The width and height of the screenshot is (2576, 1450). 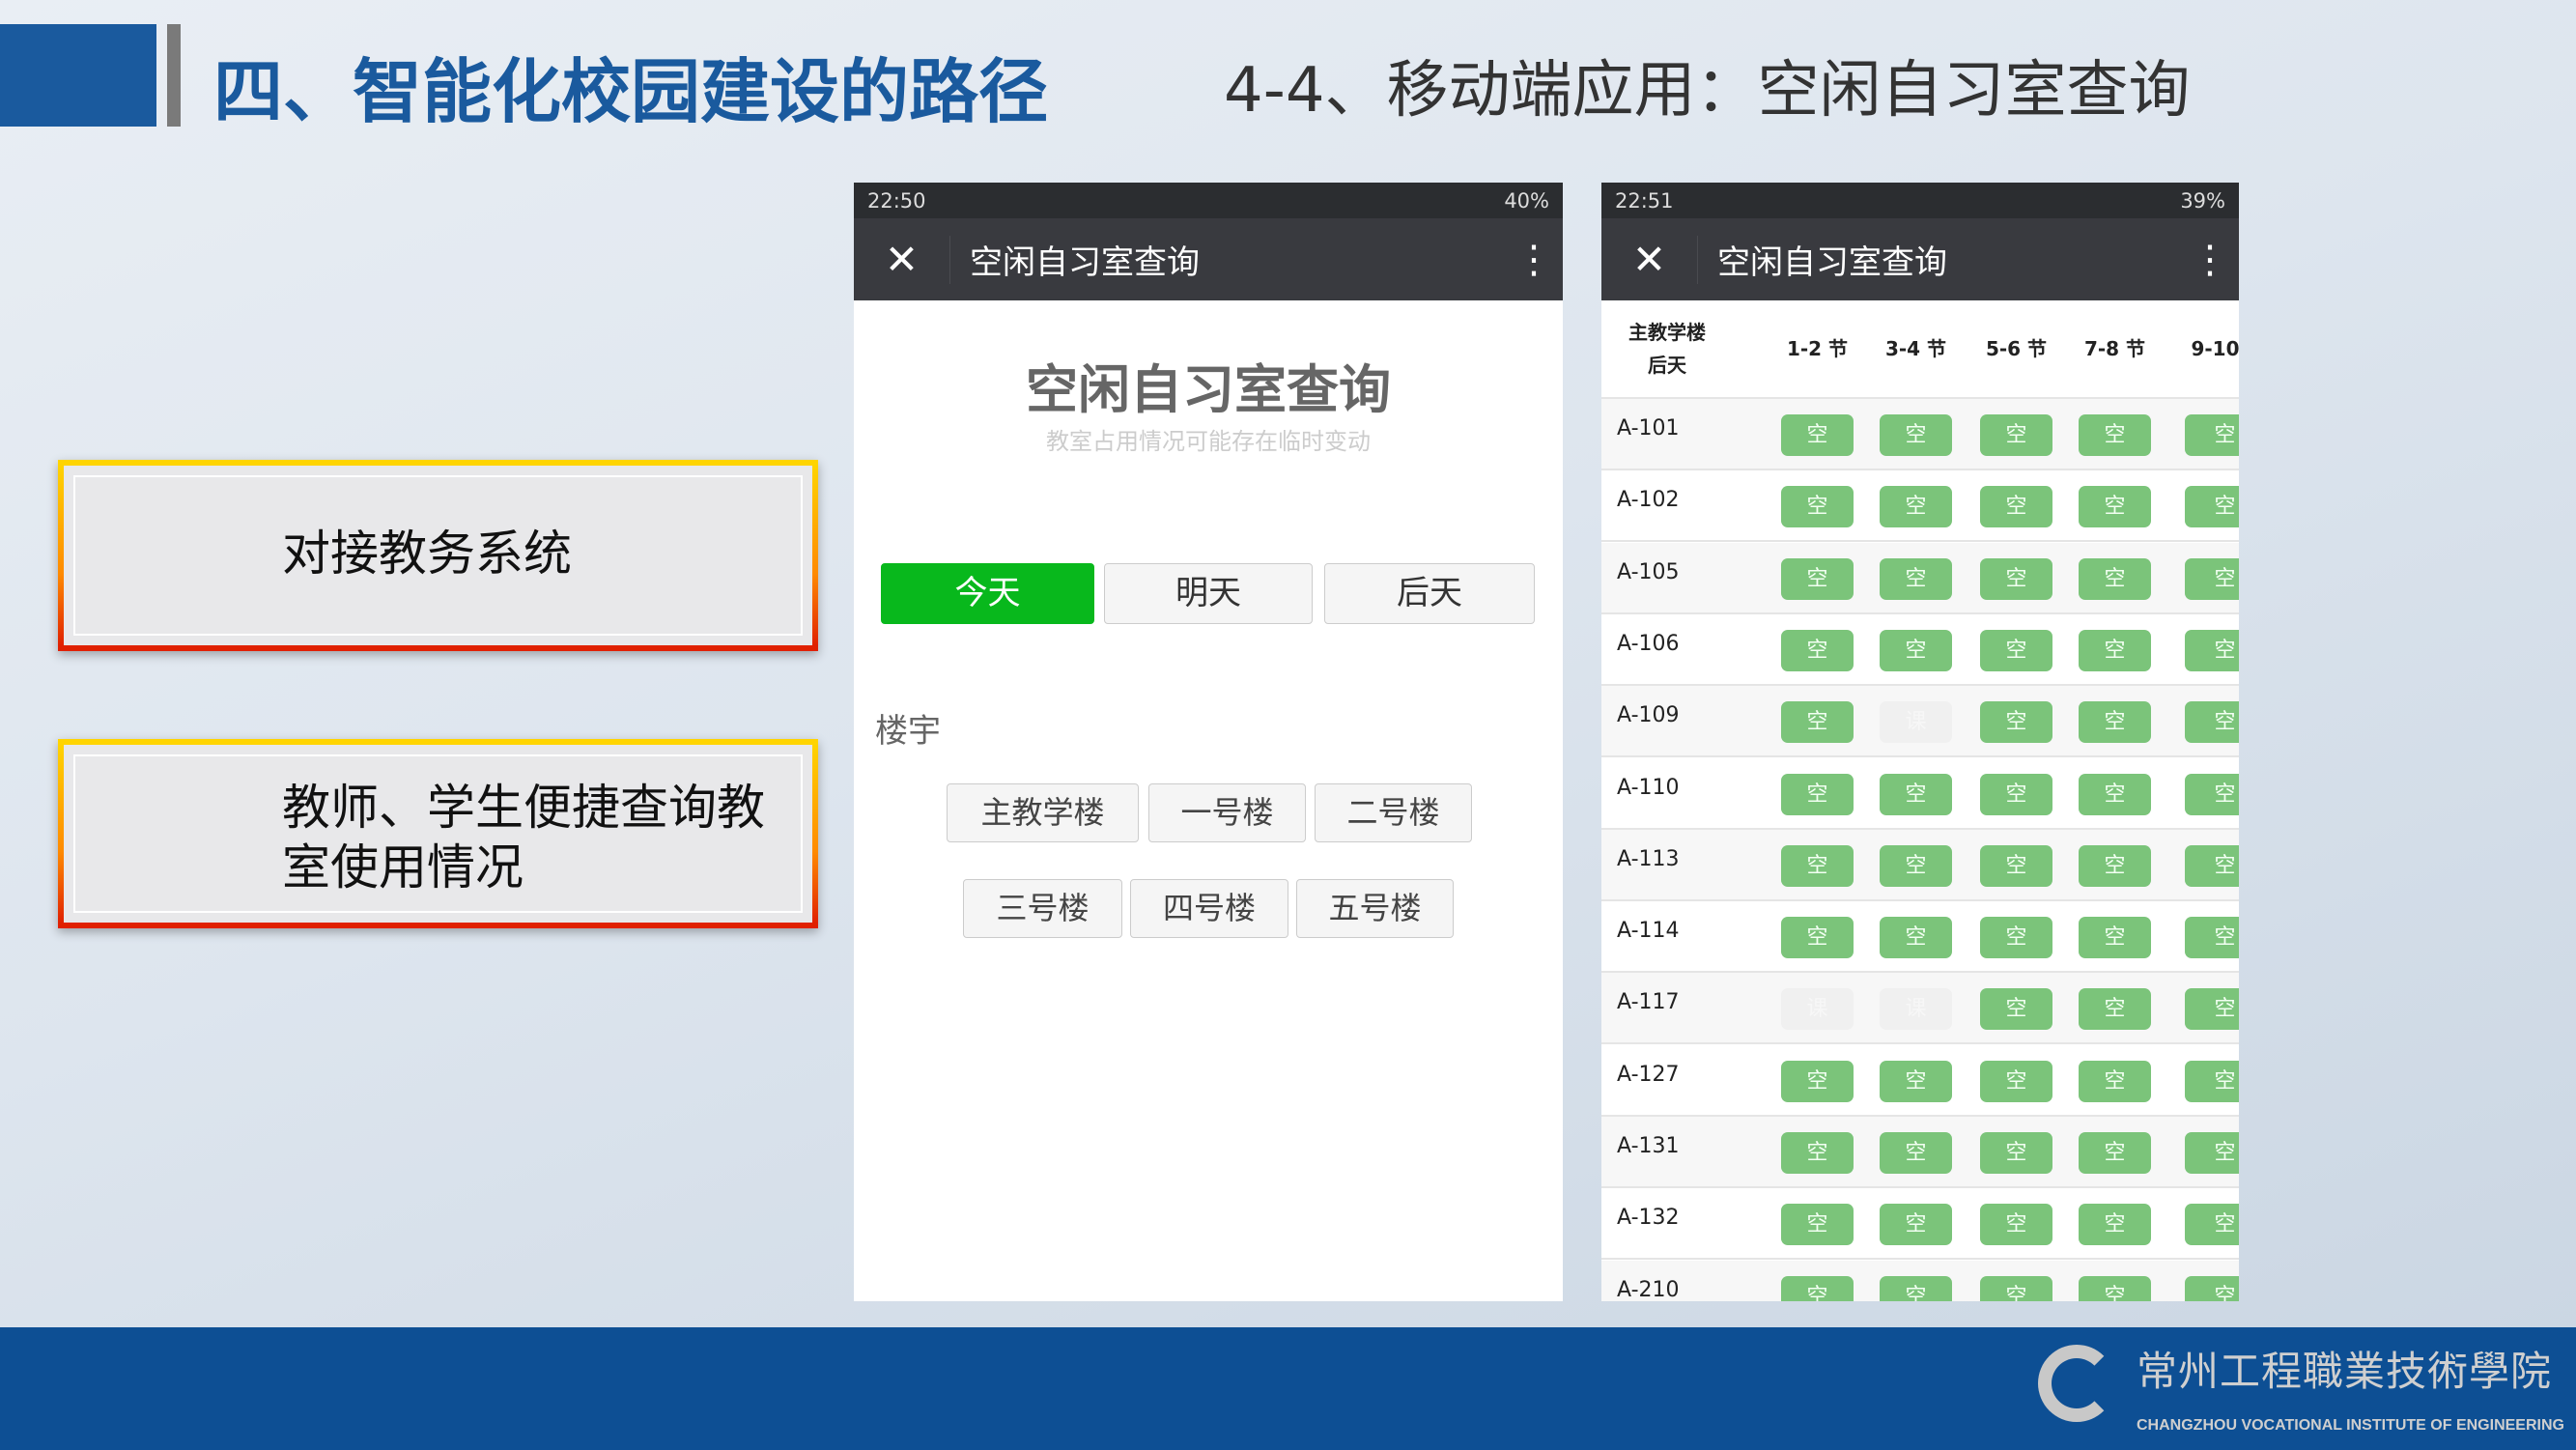 What do you see at coordinates (523, 838) in the screenshot?
I see `point-text: 教师、学生便捷查询教室使用情况` at bounding box center [523, 838].